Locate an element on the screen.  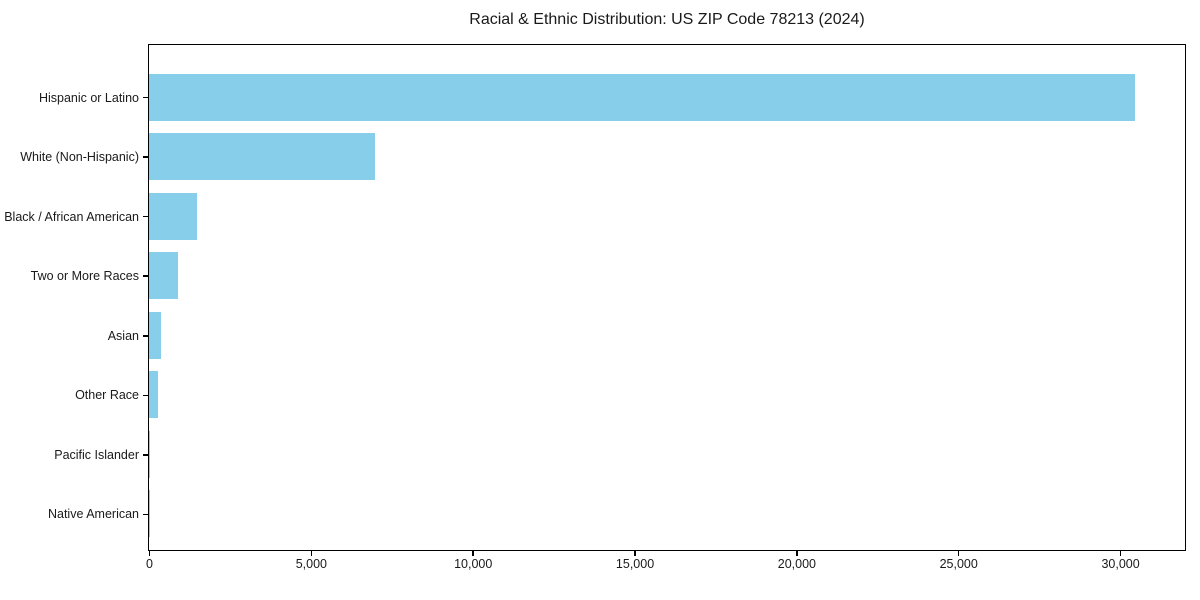
bar-asian is located at coordinates (155, 335).